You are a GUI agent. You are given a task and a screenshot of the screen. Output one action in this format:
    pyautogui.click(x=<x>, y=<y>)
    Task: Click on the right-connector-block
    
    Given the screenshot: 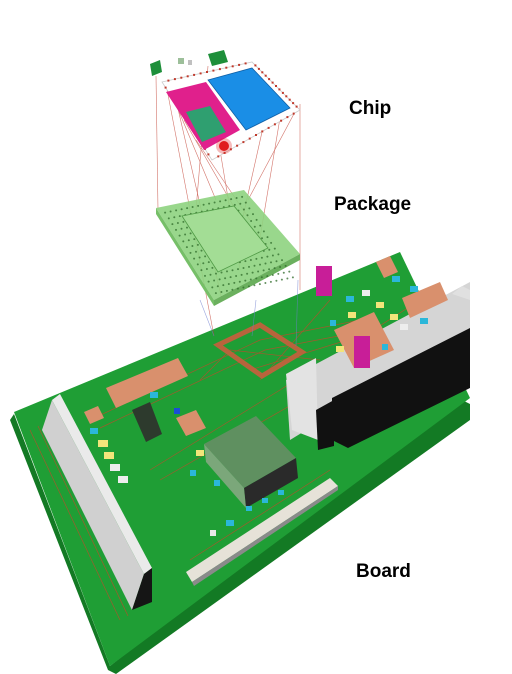 What is the action you would take?
    pyautogui.click(x=302, y=399)
    